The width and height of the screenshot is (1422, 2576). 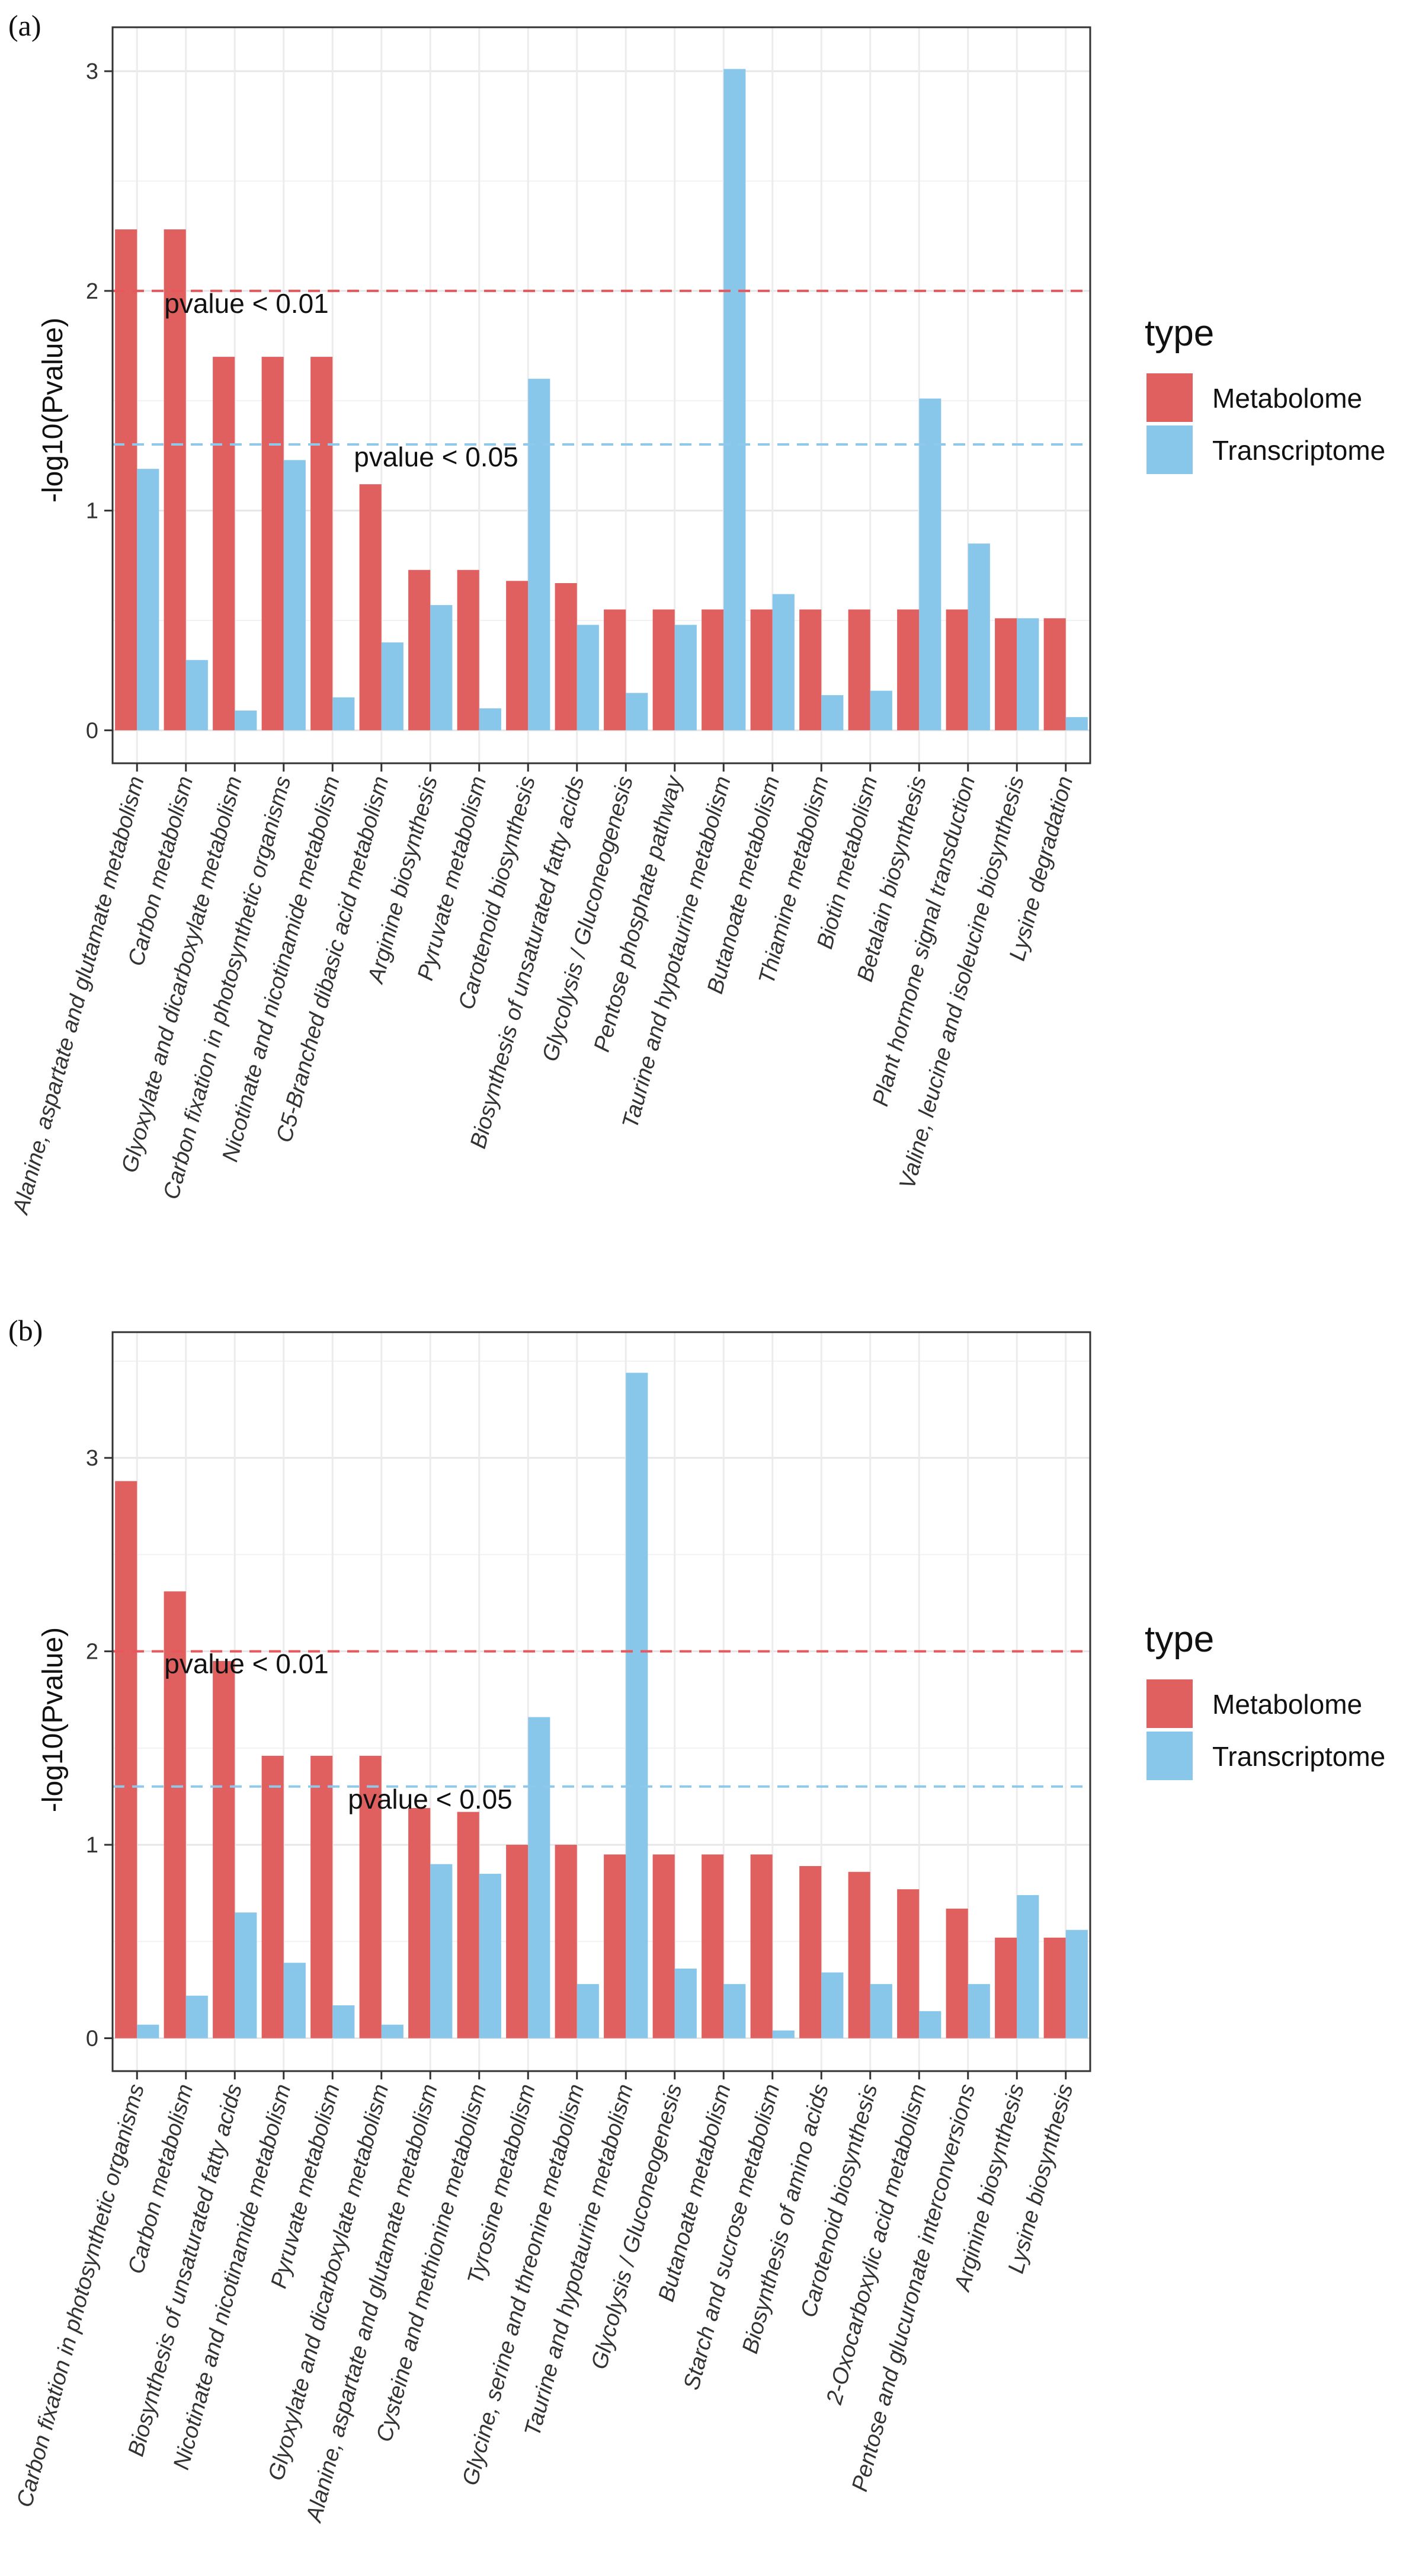 I want to click on panel-b-legend-label-transcriptome: Transcriptome, so click(x=1299, y=1756).